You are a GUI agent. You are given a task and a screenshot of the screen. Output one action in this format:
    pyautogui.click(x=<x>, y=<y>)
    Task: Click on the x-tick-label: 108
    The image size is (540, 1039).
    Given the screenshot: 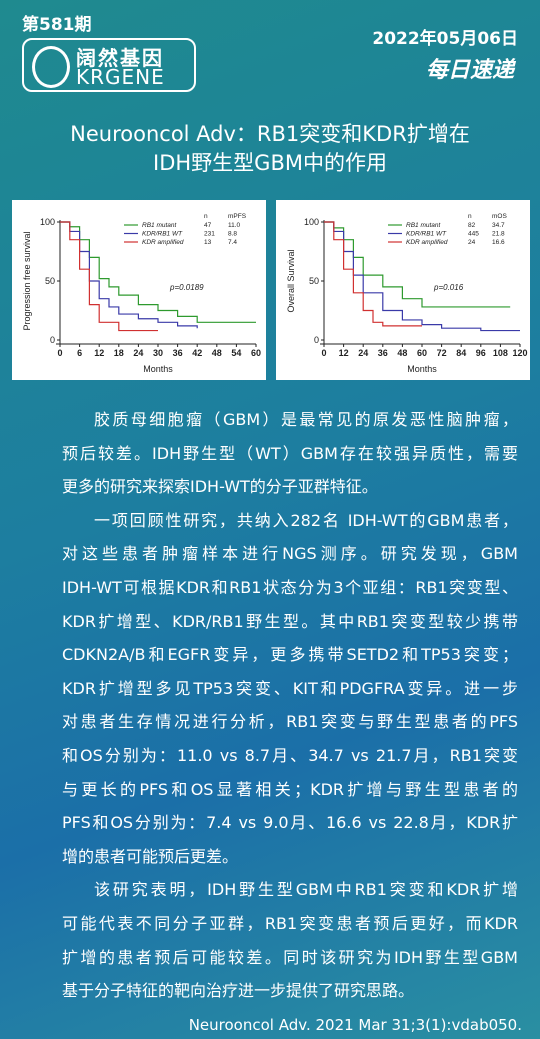 What is the action you would take?
    pyautogui.click(x=500, y=353)
    